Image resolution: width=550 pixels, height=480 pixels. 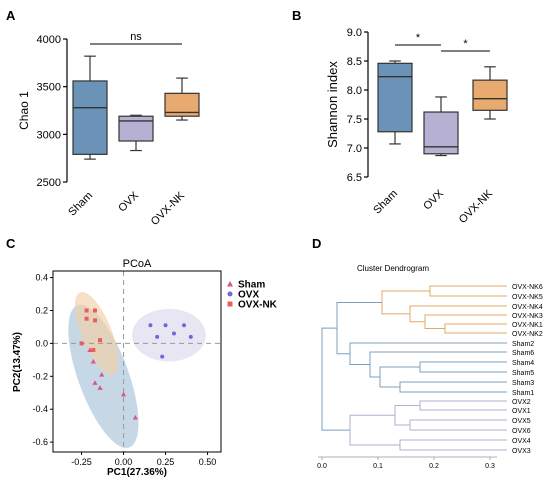 I want to click on plot-frame, so click(x=137, y=361).